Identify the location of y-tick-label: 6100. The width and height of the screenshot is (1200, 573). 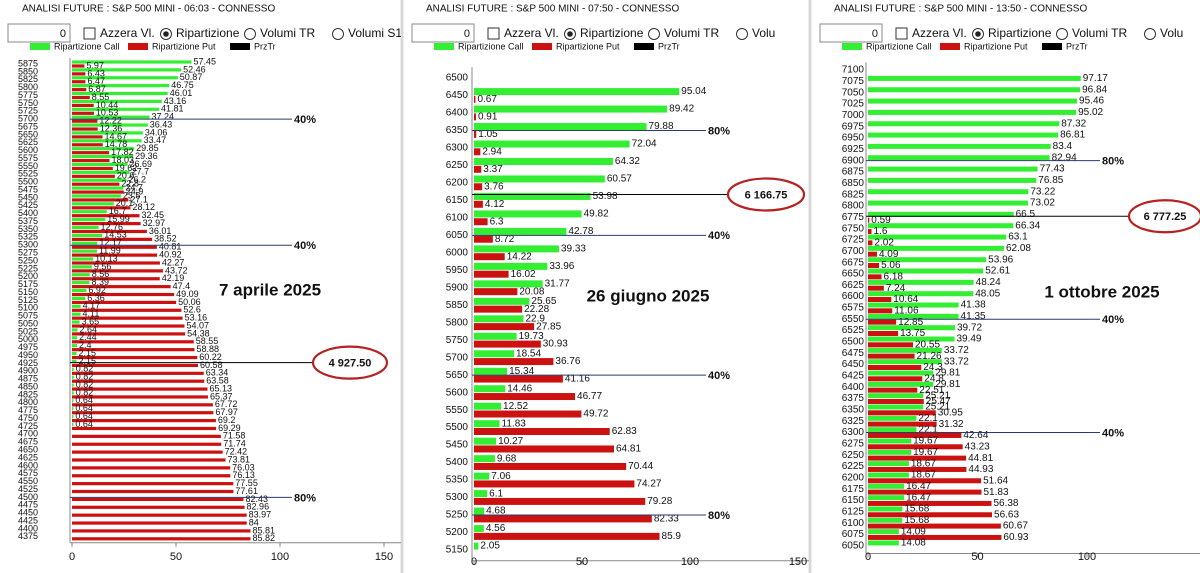
(457, 217).